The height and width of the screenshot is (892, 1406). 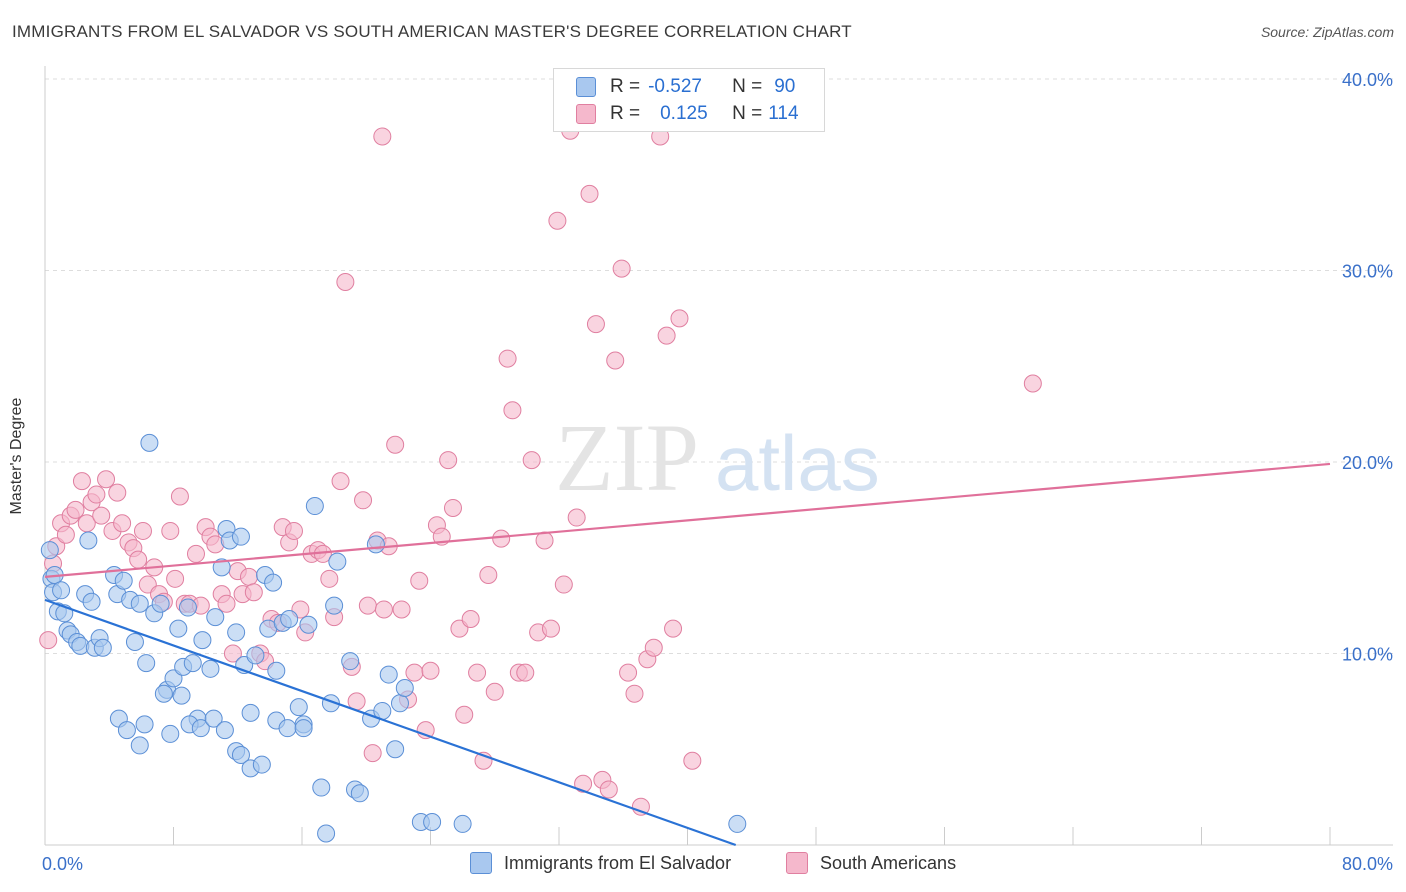 What do you see at coordinates (62, 864) in the screenshot?
I see `x-tick-label-0: 0.0%` at bounding box center [62, 864].